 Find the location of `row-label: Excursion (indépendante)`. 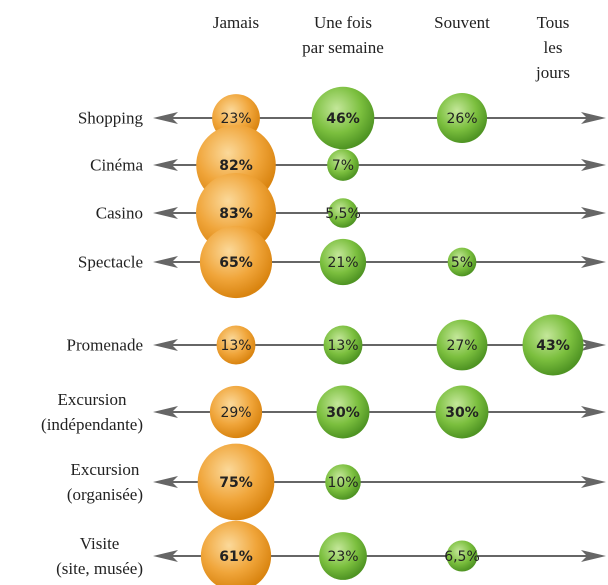

row-label: Excursion (indépendante) is located at coordinates (92, 412).